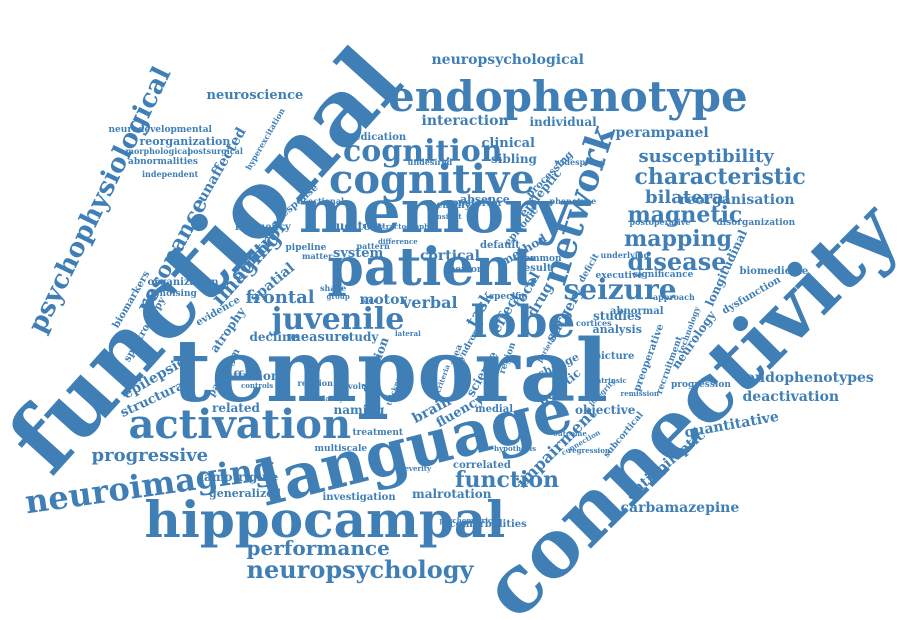  I want to click on word-pipeline: pipeline, so click(306, 247).